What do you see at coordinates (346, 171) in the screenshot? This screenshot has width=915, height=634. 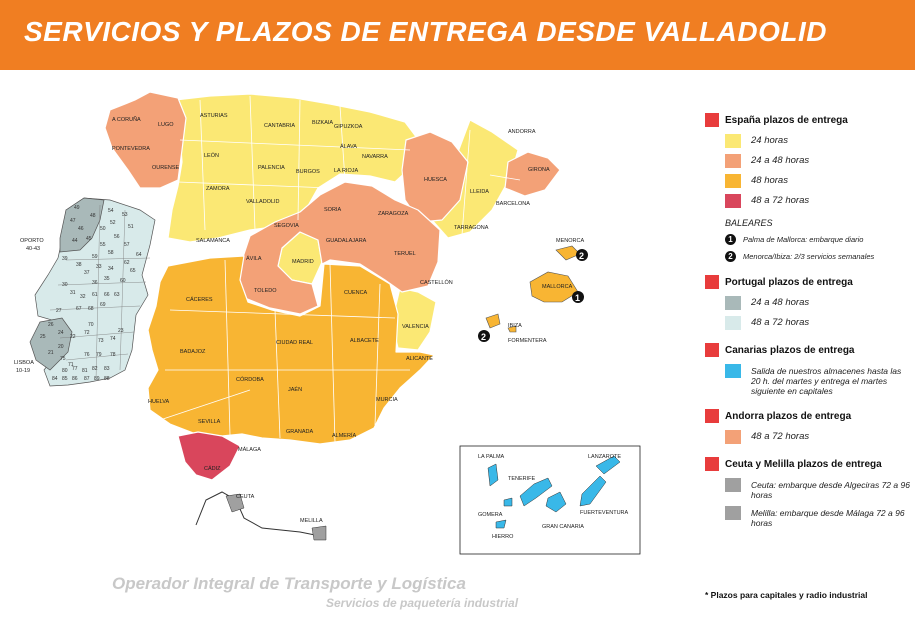 I see `label-la-rioja: LA RIOJA` at bounding box center [346, 171].